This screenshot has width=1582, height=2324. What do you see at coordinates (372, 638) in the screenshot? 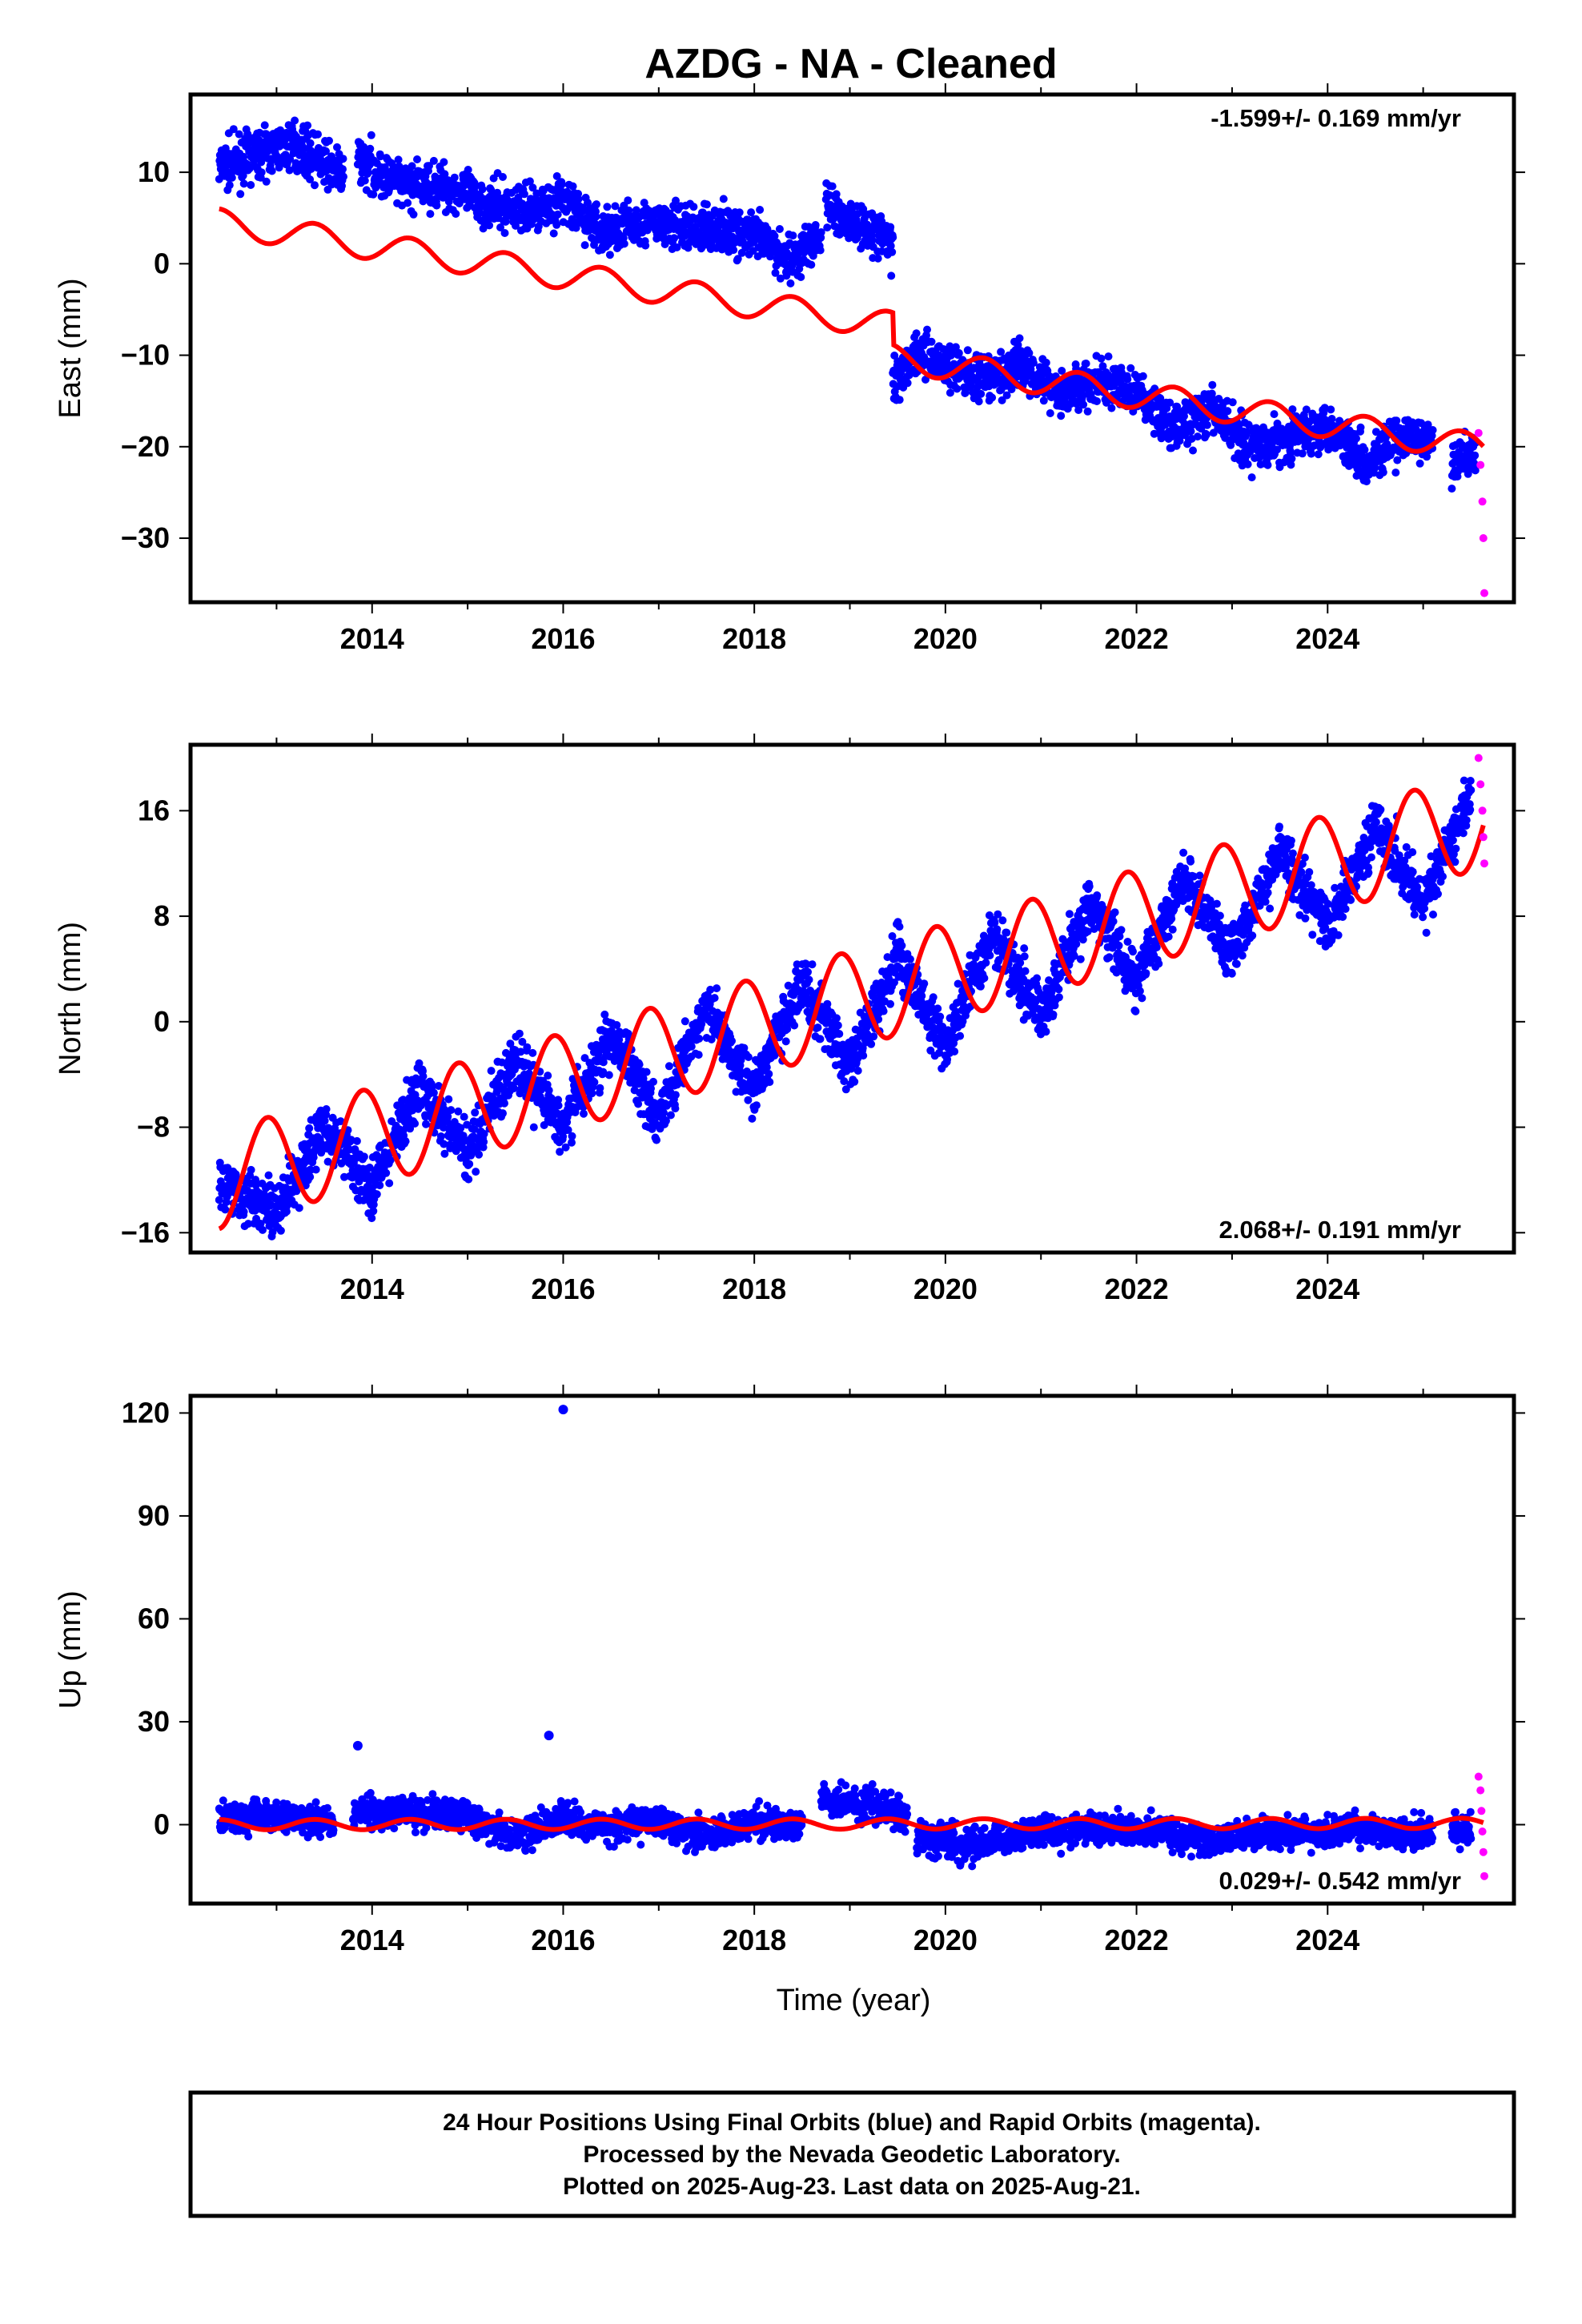
I see `east-x-tick-label: 2014` at bounding box center [372, 638].